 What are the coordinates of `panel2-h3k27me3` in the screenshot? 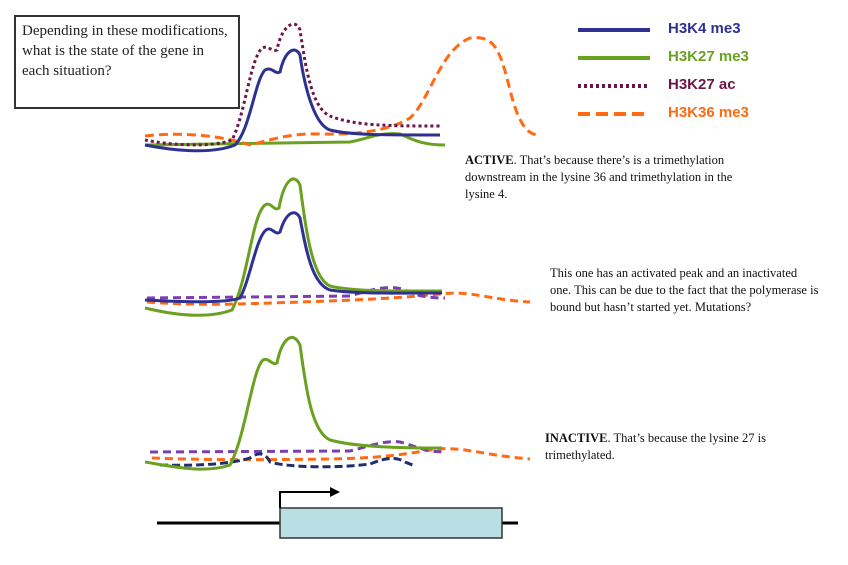 It's located at (293, 247).